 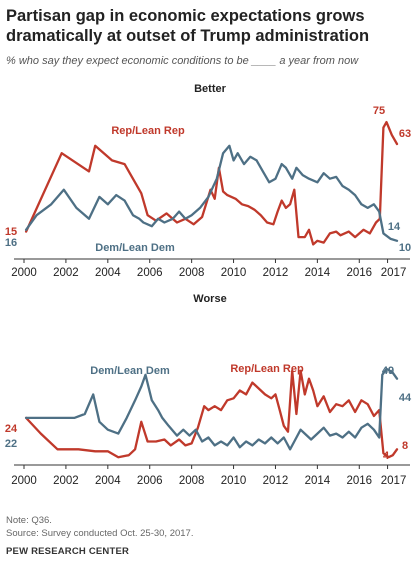 What do you see at coordinates (379, 111) in the screenshot?
I see `better-rep-peak-label: 75` at bounding box center [379, 111].